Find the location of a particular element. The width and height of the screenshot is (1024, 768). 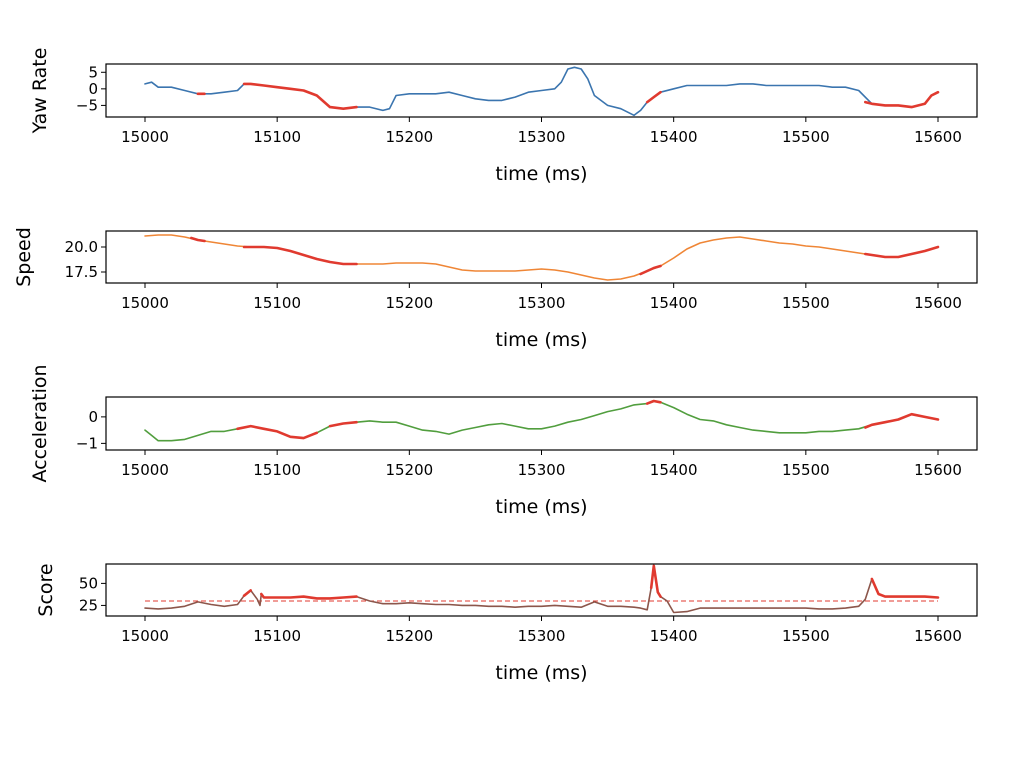

y-axis-label: Acceleration is located at coordinates (40, 423).